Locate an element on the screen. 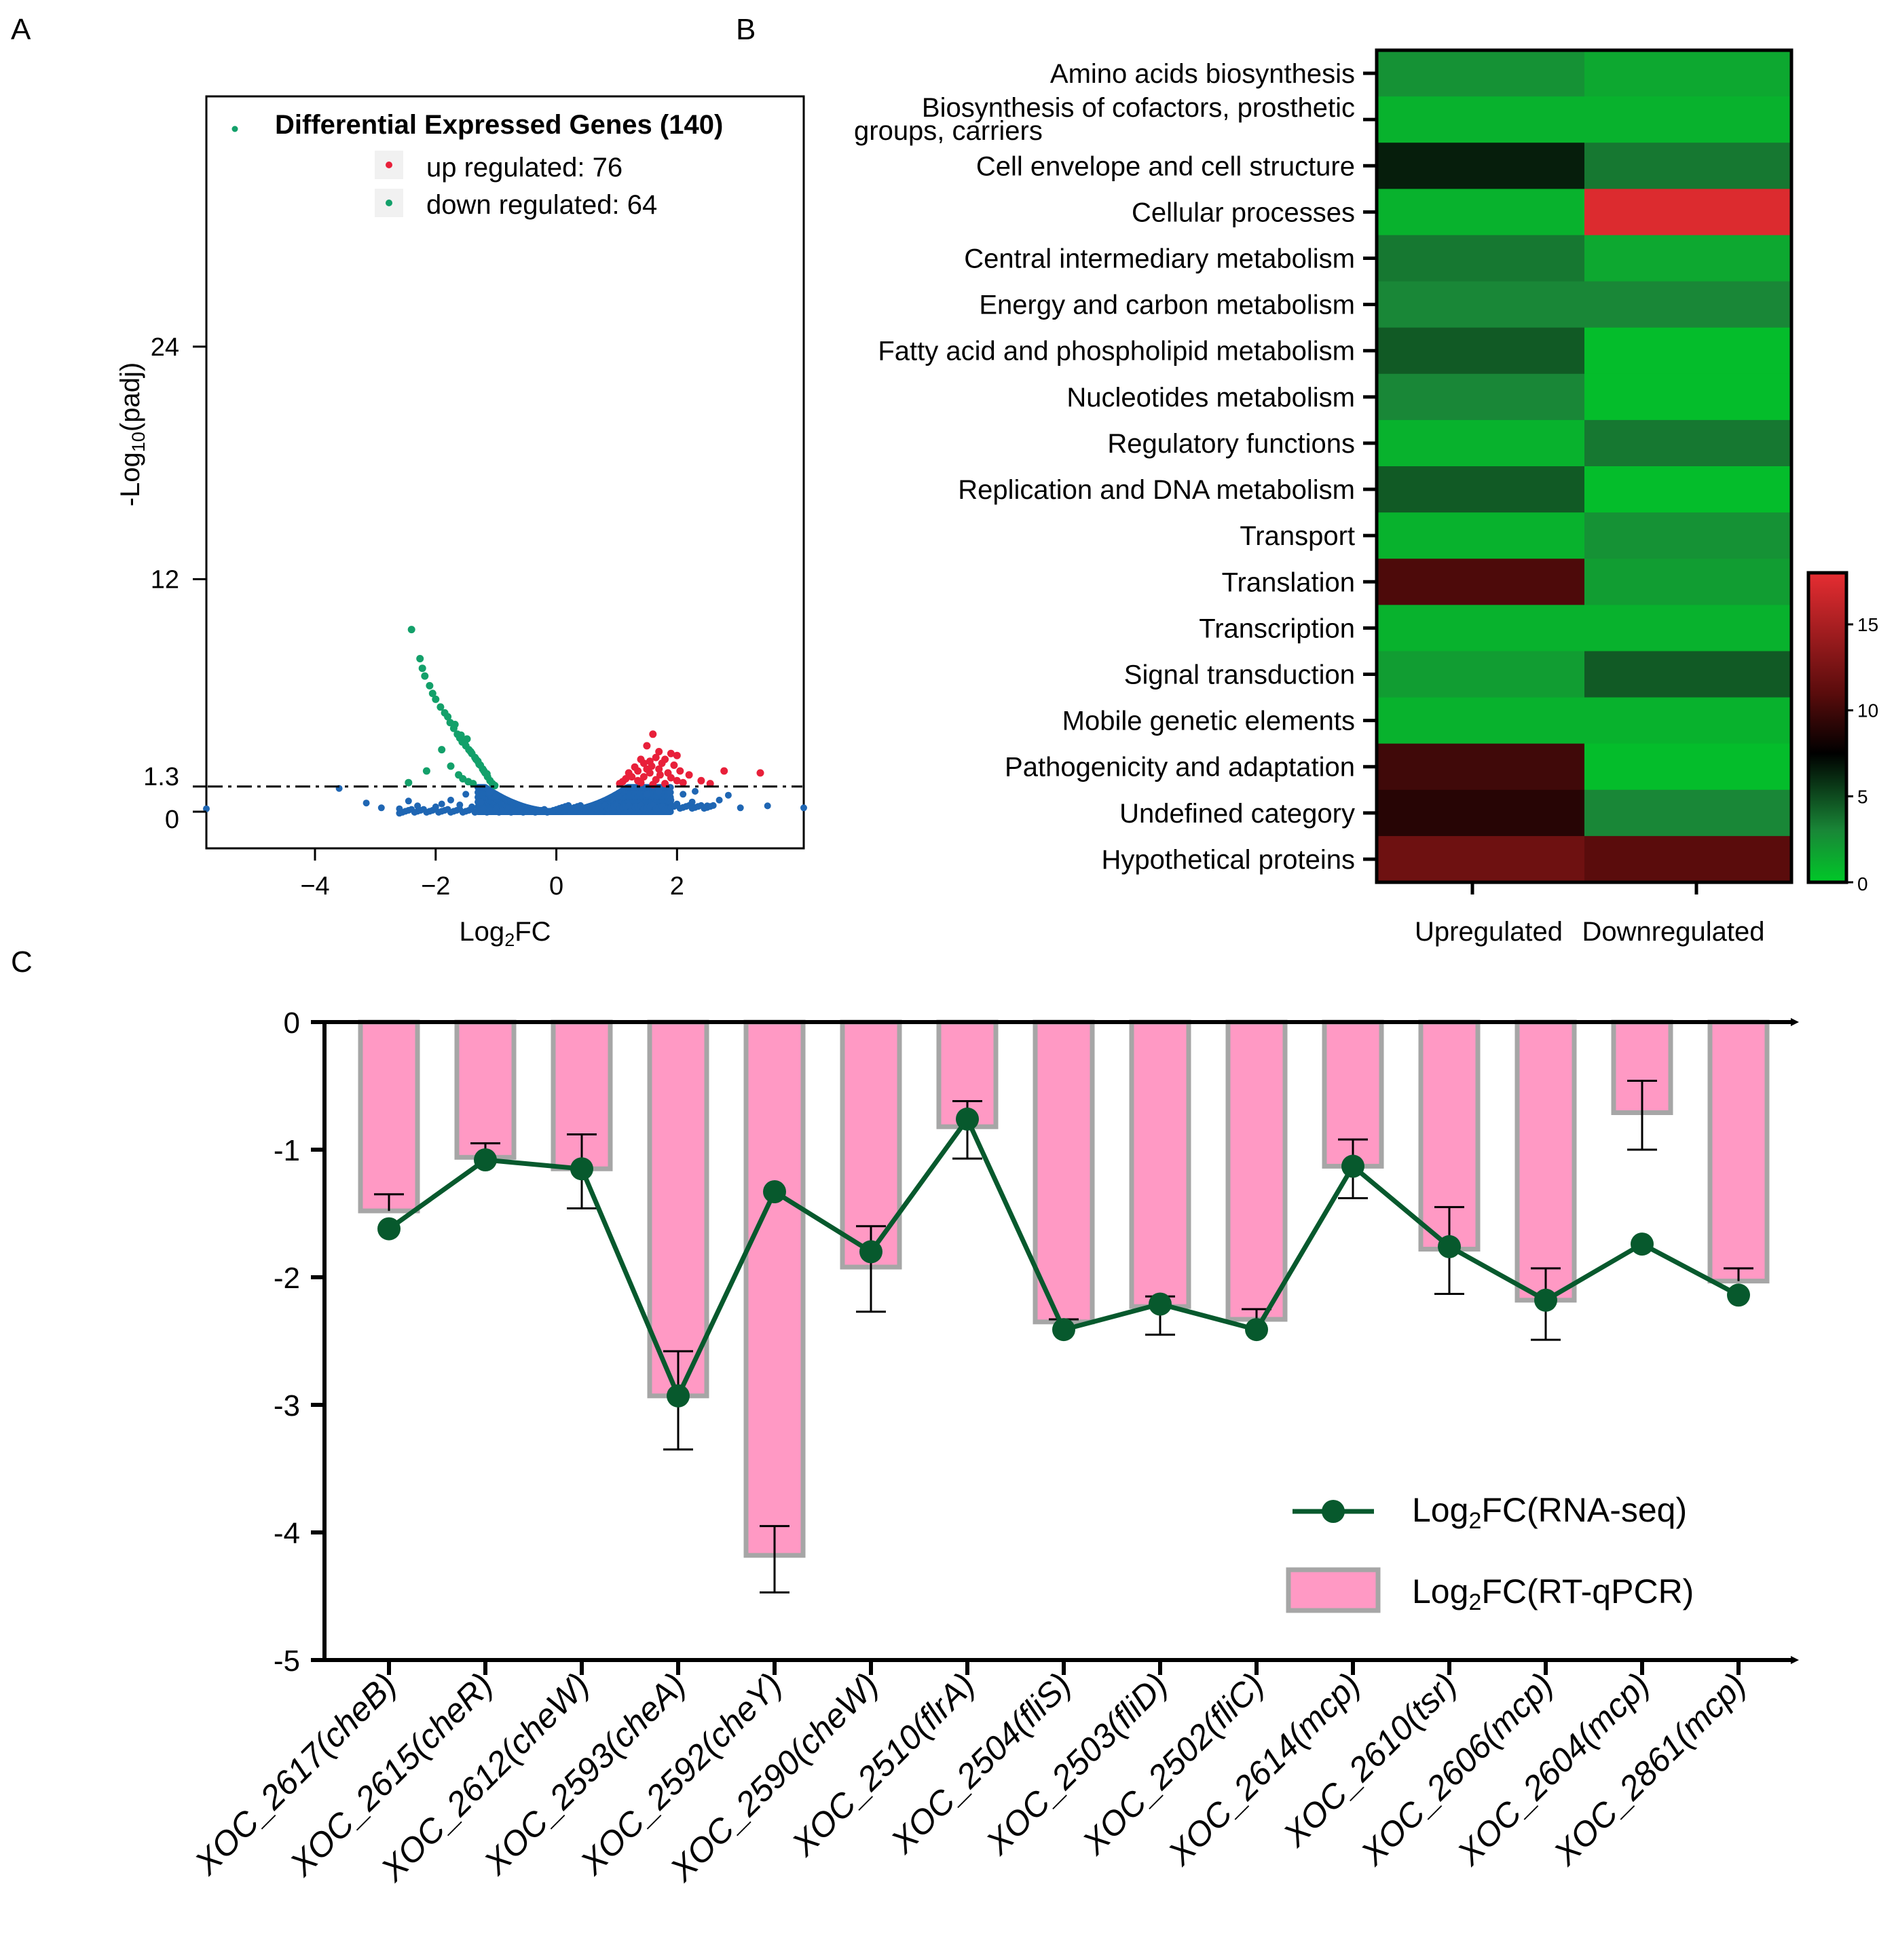 This screenshot has height=1960, width=1896. volcano-plot-frame is located at coordinates (505, 472).